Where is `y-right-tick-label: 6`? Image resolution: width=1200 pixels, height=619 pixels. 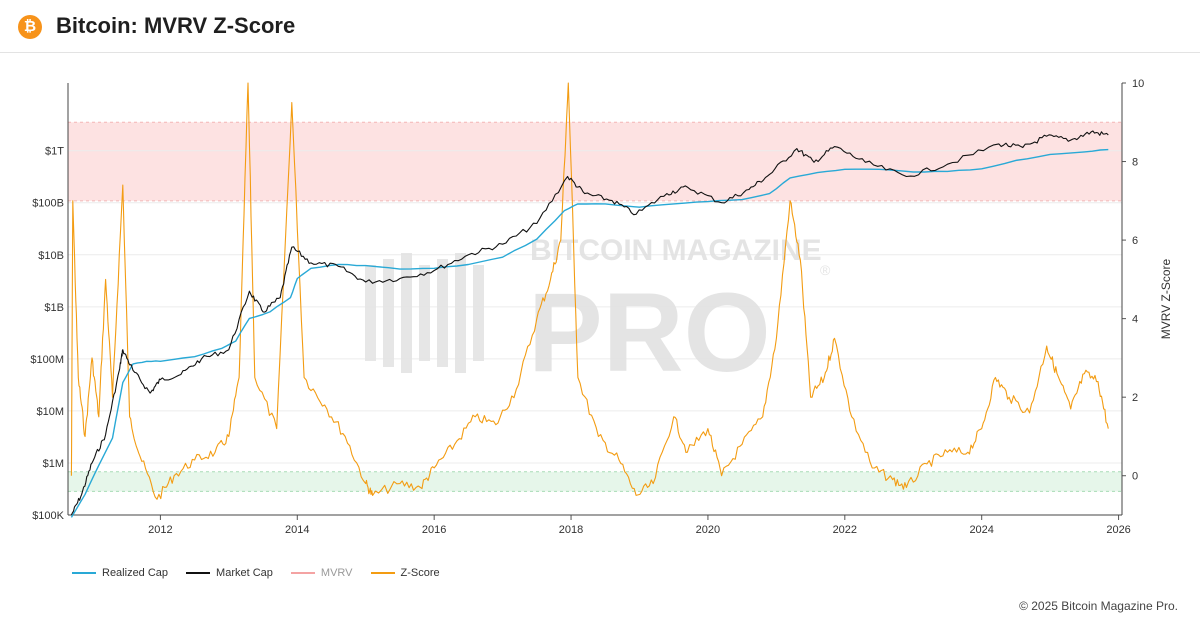
y-right-tick-label: 6 is located at coordinates (1135, 241).